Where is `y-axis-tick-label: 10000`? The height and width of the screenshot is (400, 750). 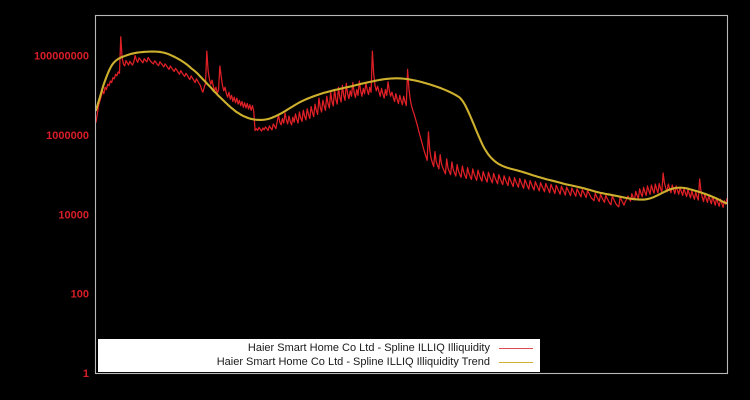
y-axis-tick-label: 10000 is located at coordinates (73, 215).